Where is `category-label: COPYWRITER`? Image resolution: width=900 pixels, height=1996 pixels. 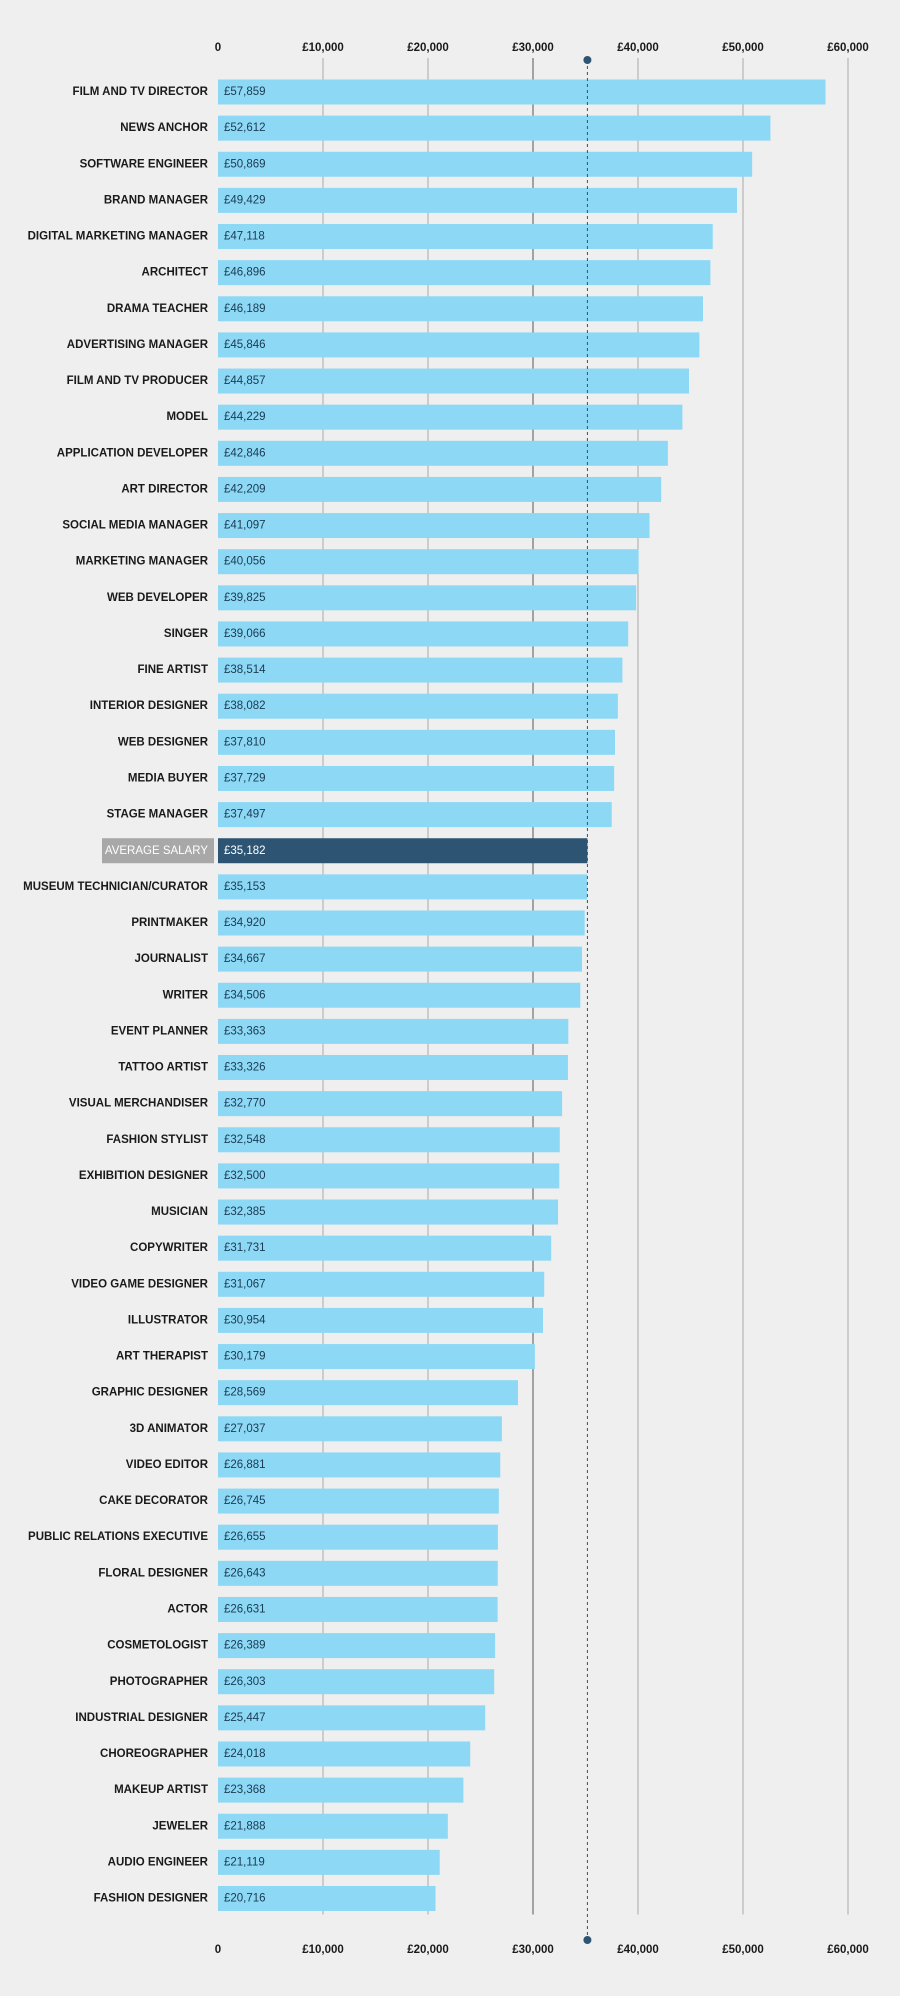
category-label: COPYWRITER is located at coordinates (169, 1248).